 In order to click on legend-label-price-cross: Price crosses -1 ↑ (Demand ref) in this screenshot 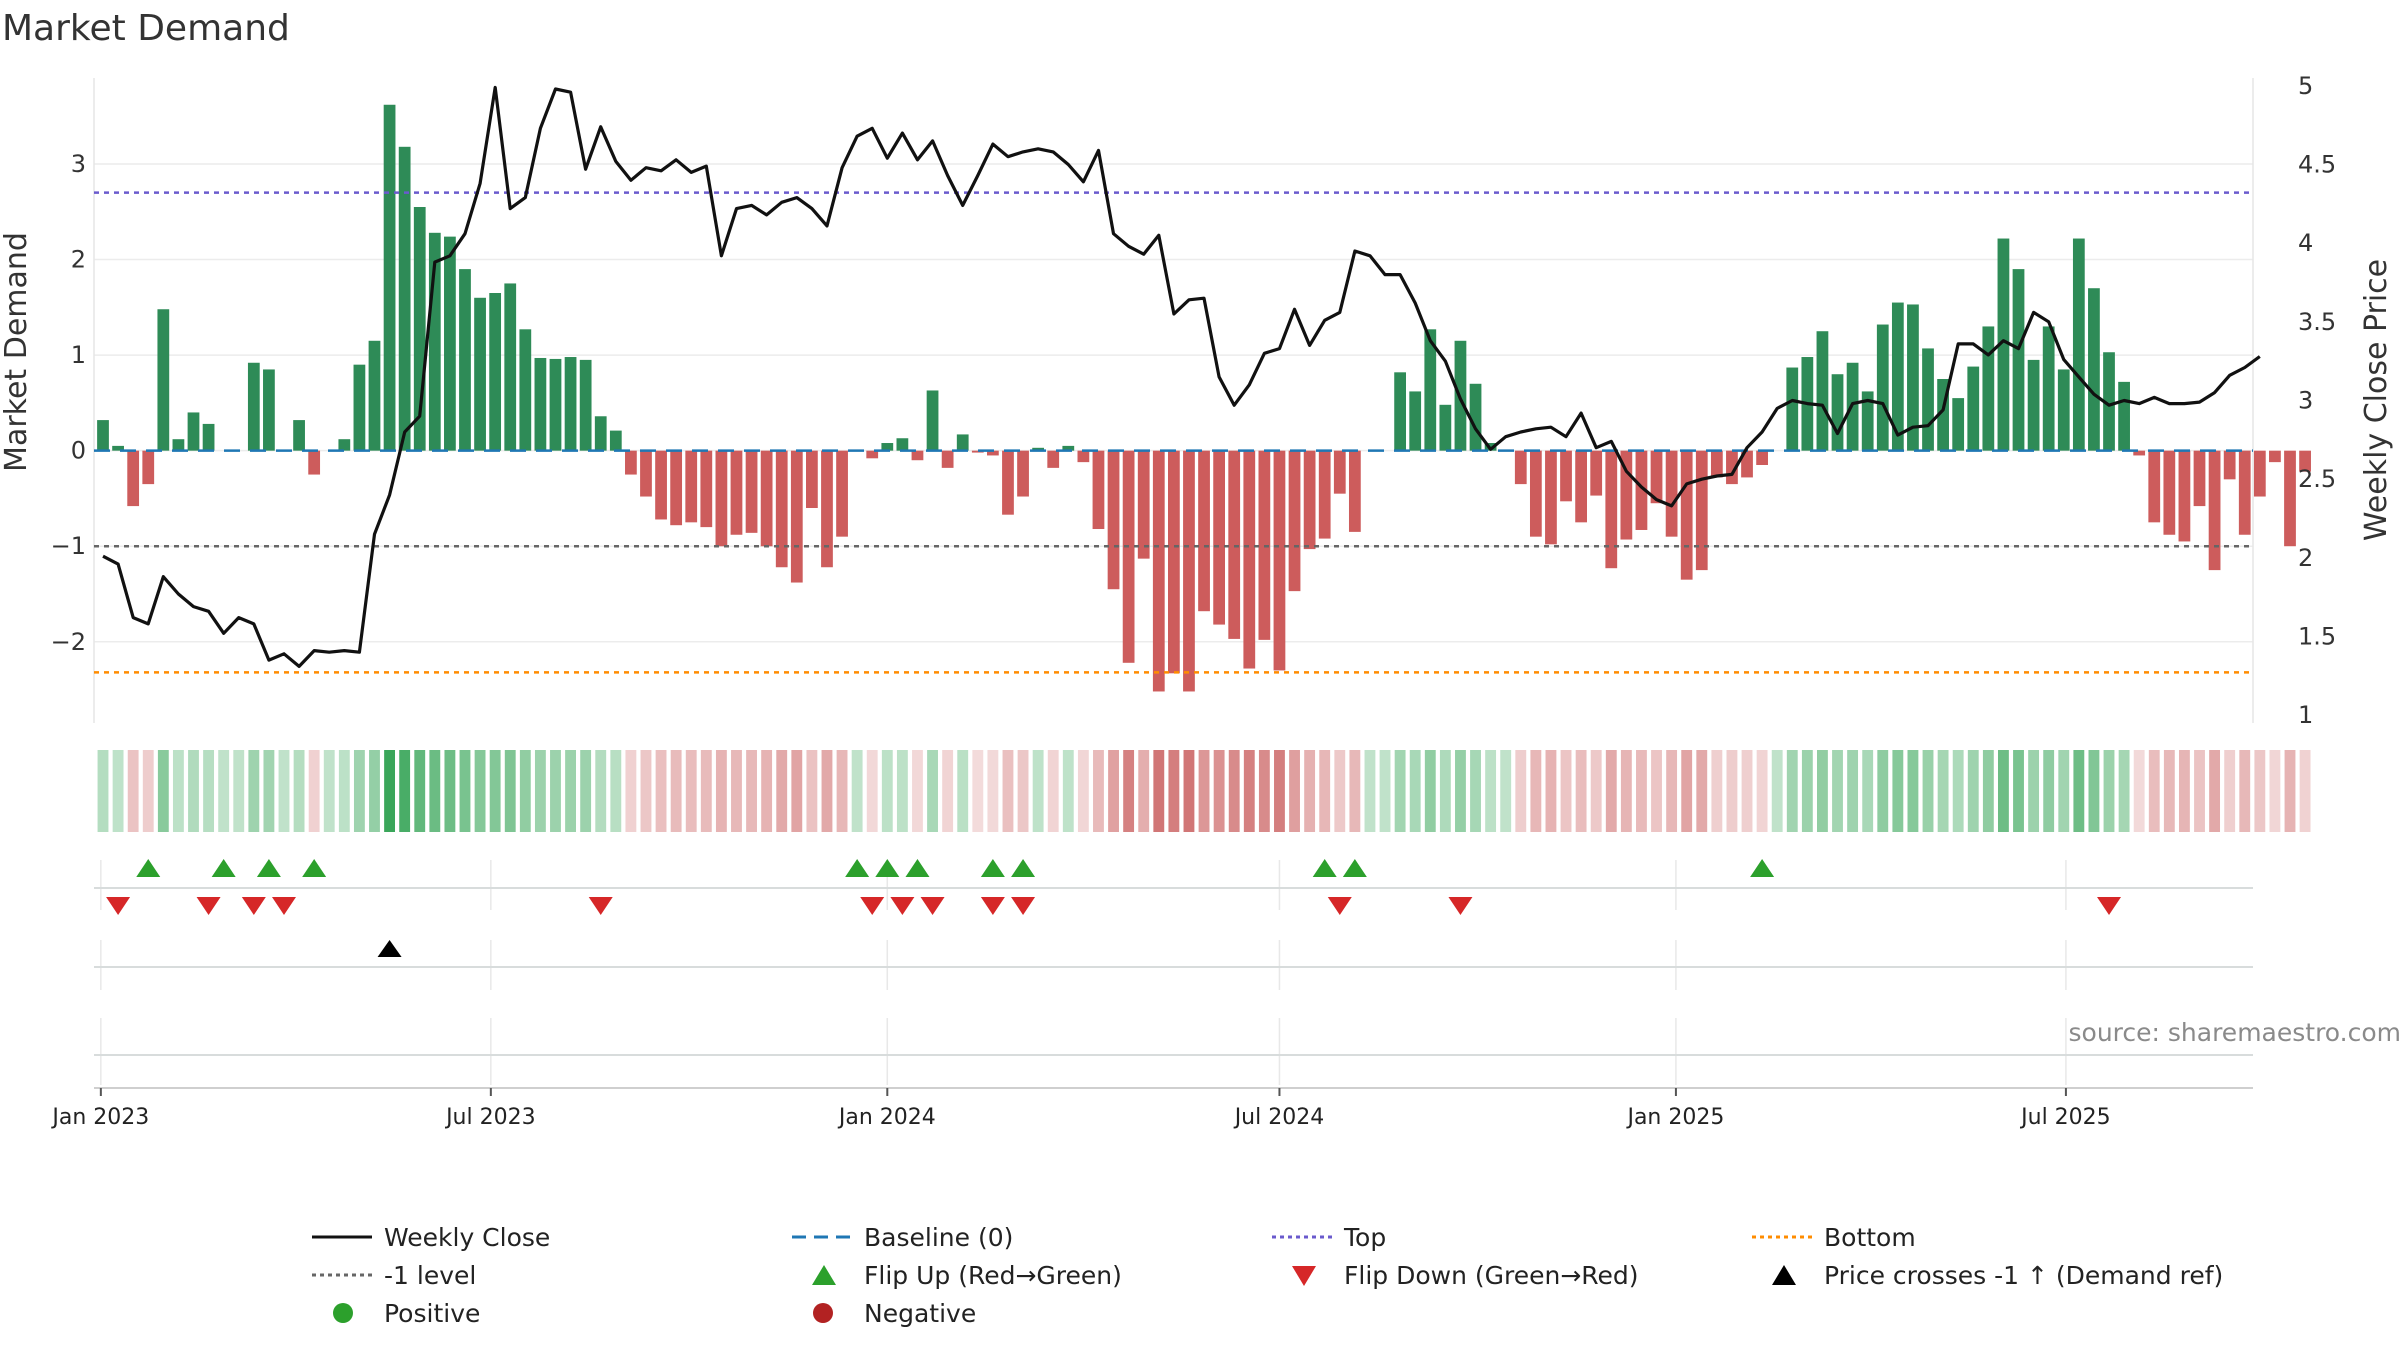, I will do `click(2023, 1275)`.